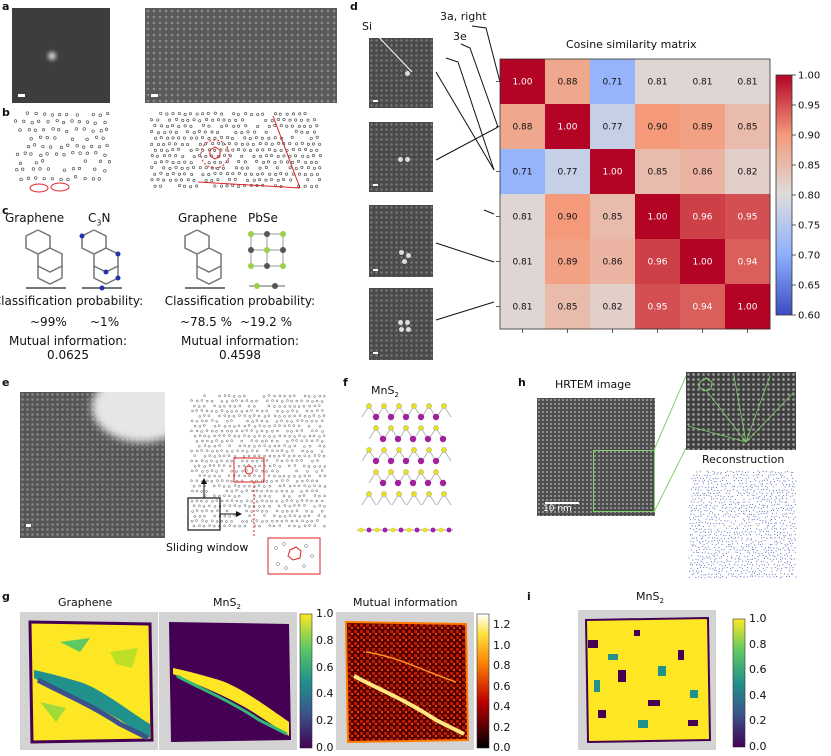  Describe the element at coordinates (702, 173) in the screenshot. I see `heatmap-value-label: 0.86` at that location.